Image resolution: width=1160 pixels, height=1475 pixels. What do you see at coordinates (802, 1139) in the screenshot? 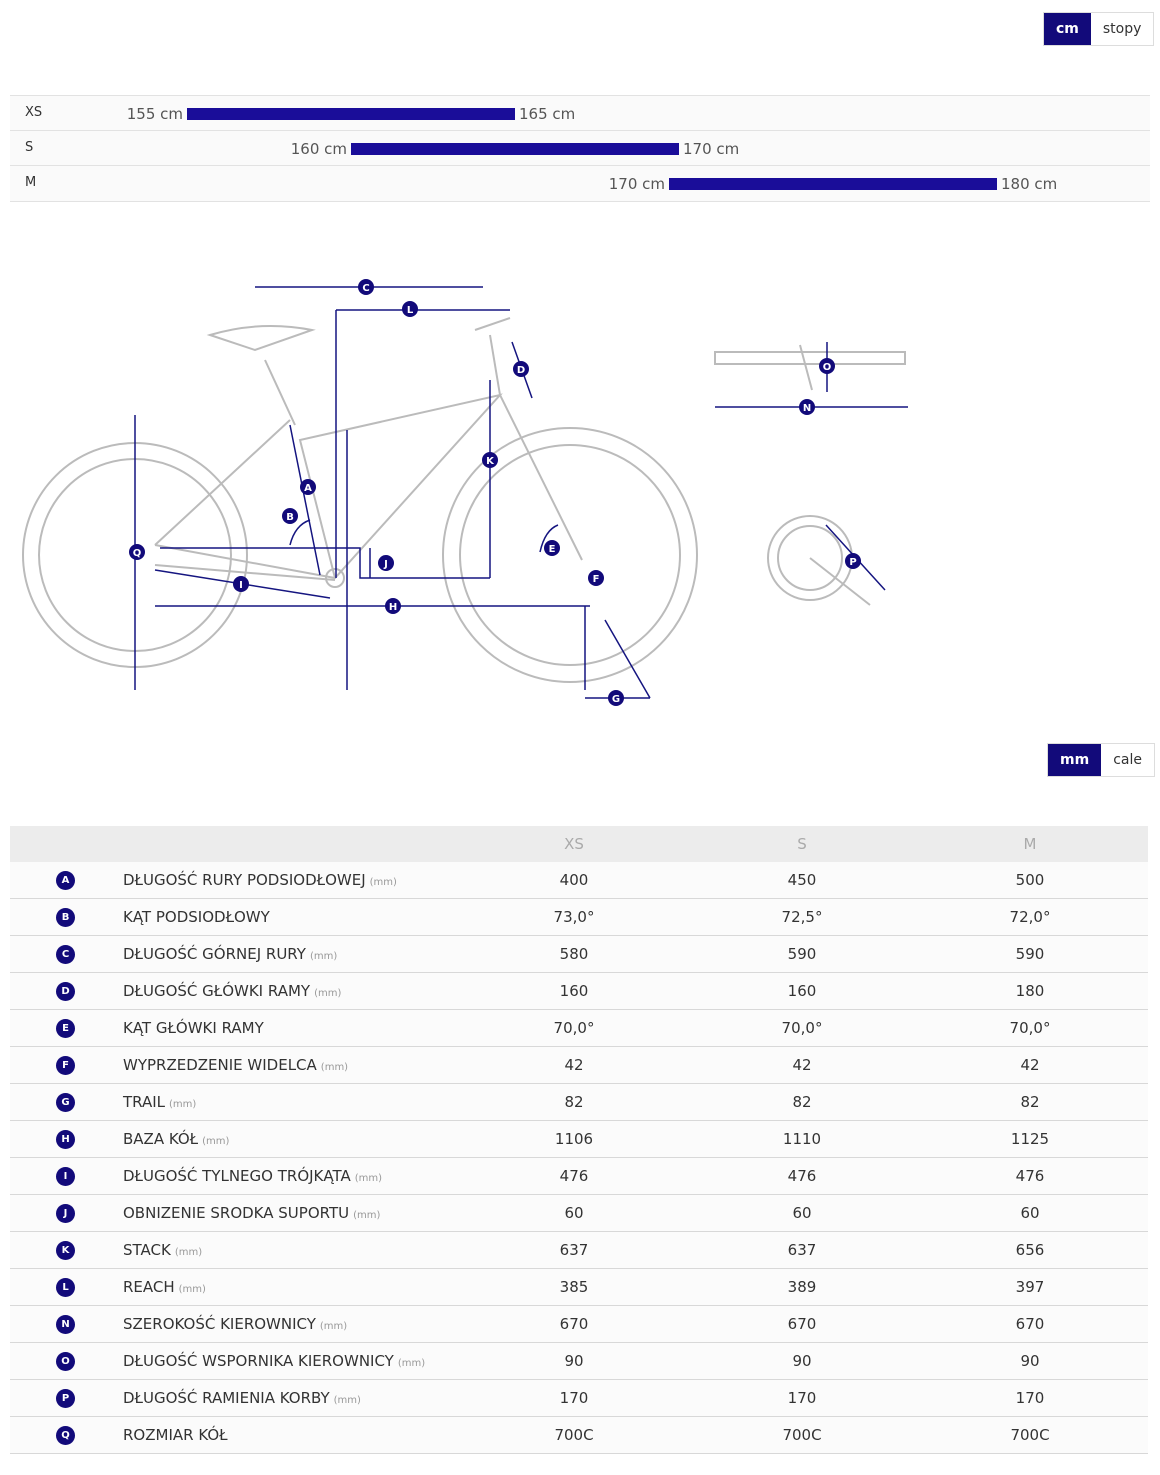
I see `cell-value: 1110` at bounding box center [802, 1139].